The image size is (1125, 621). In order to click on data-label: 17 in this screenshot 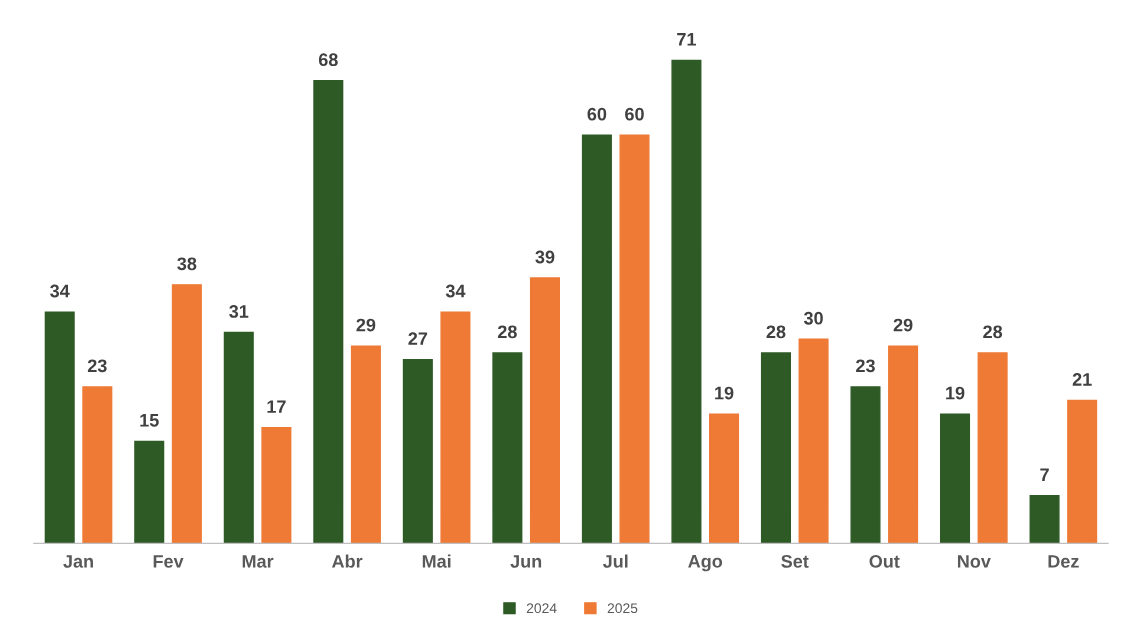, I will do `click(276, 406)`.